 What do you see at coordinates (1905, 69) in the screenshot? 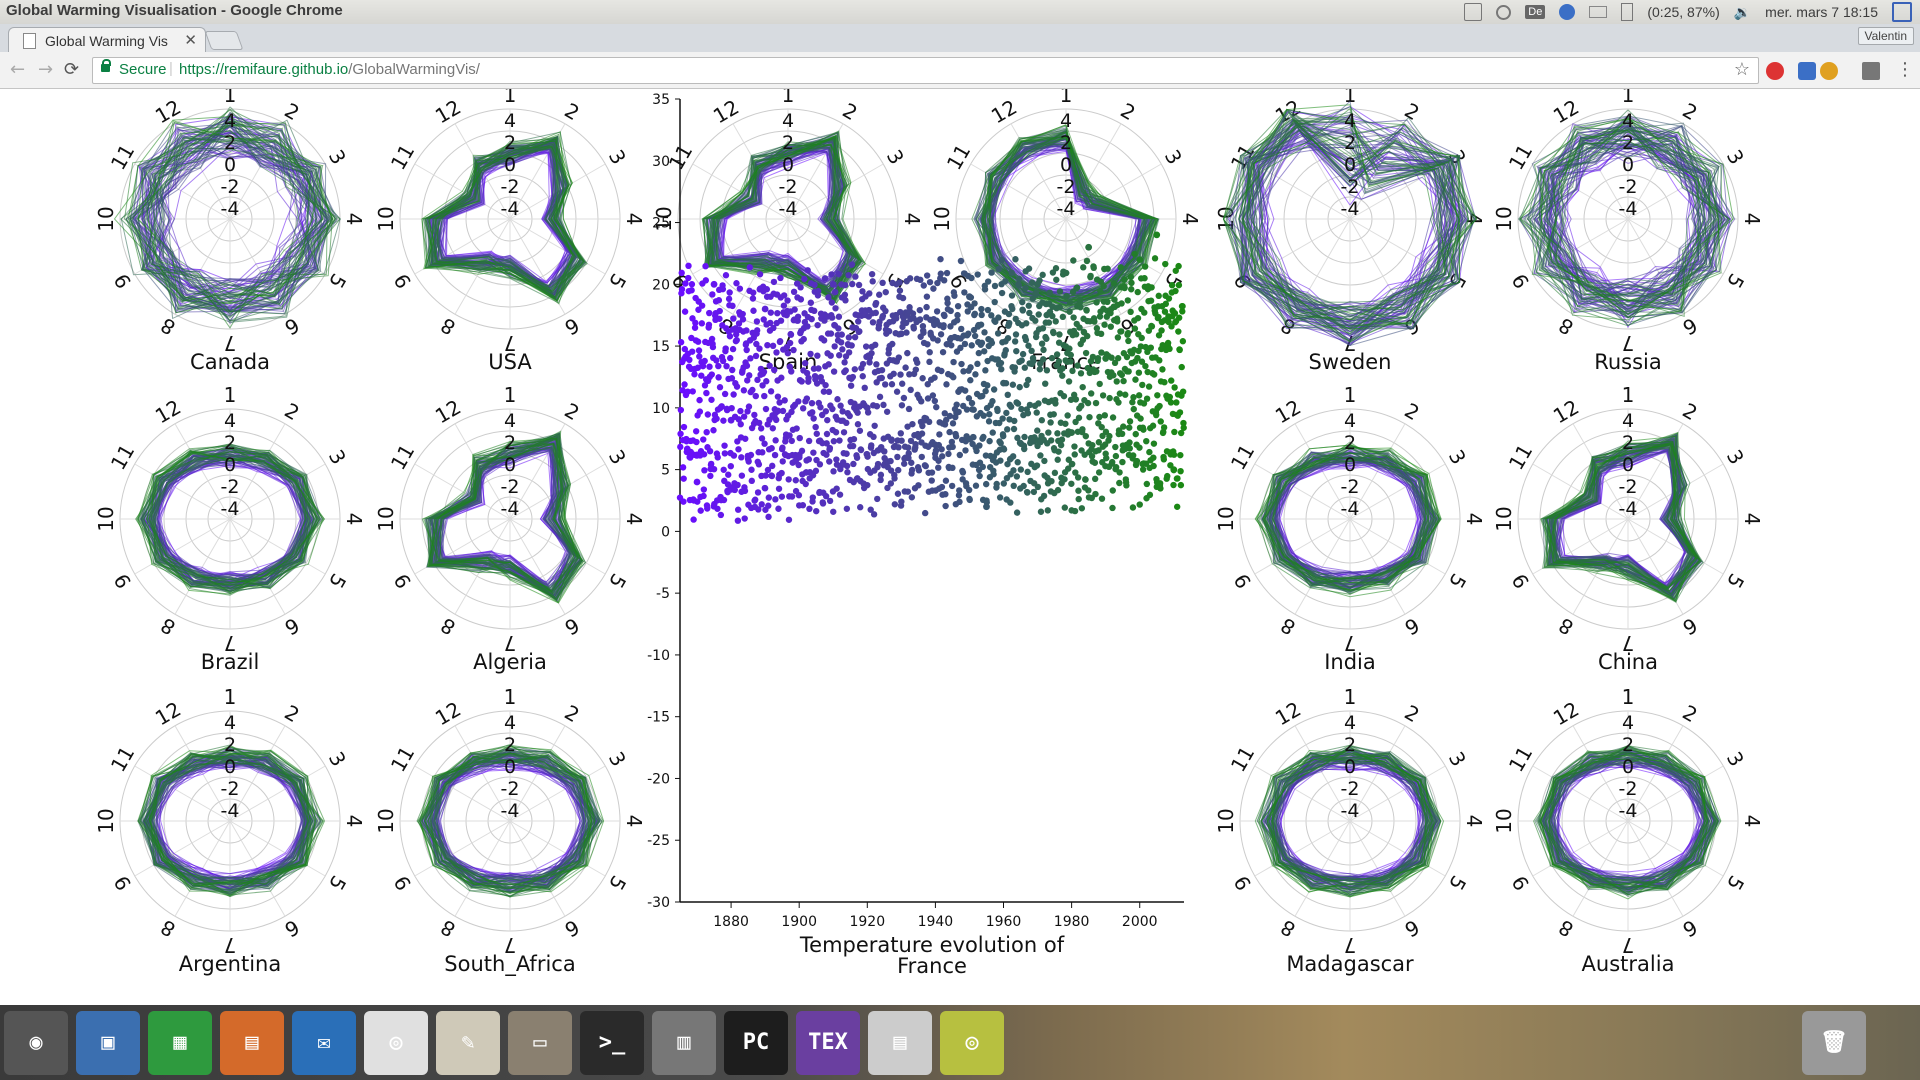
I see `menu-icon: ⋮` at bounding box center [1905, 69].